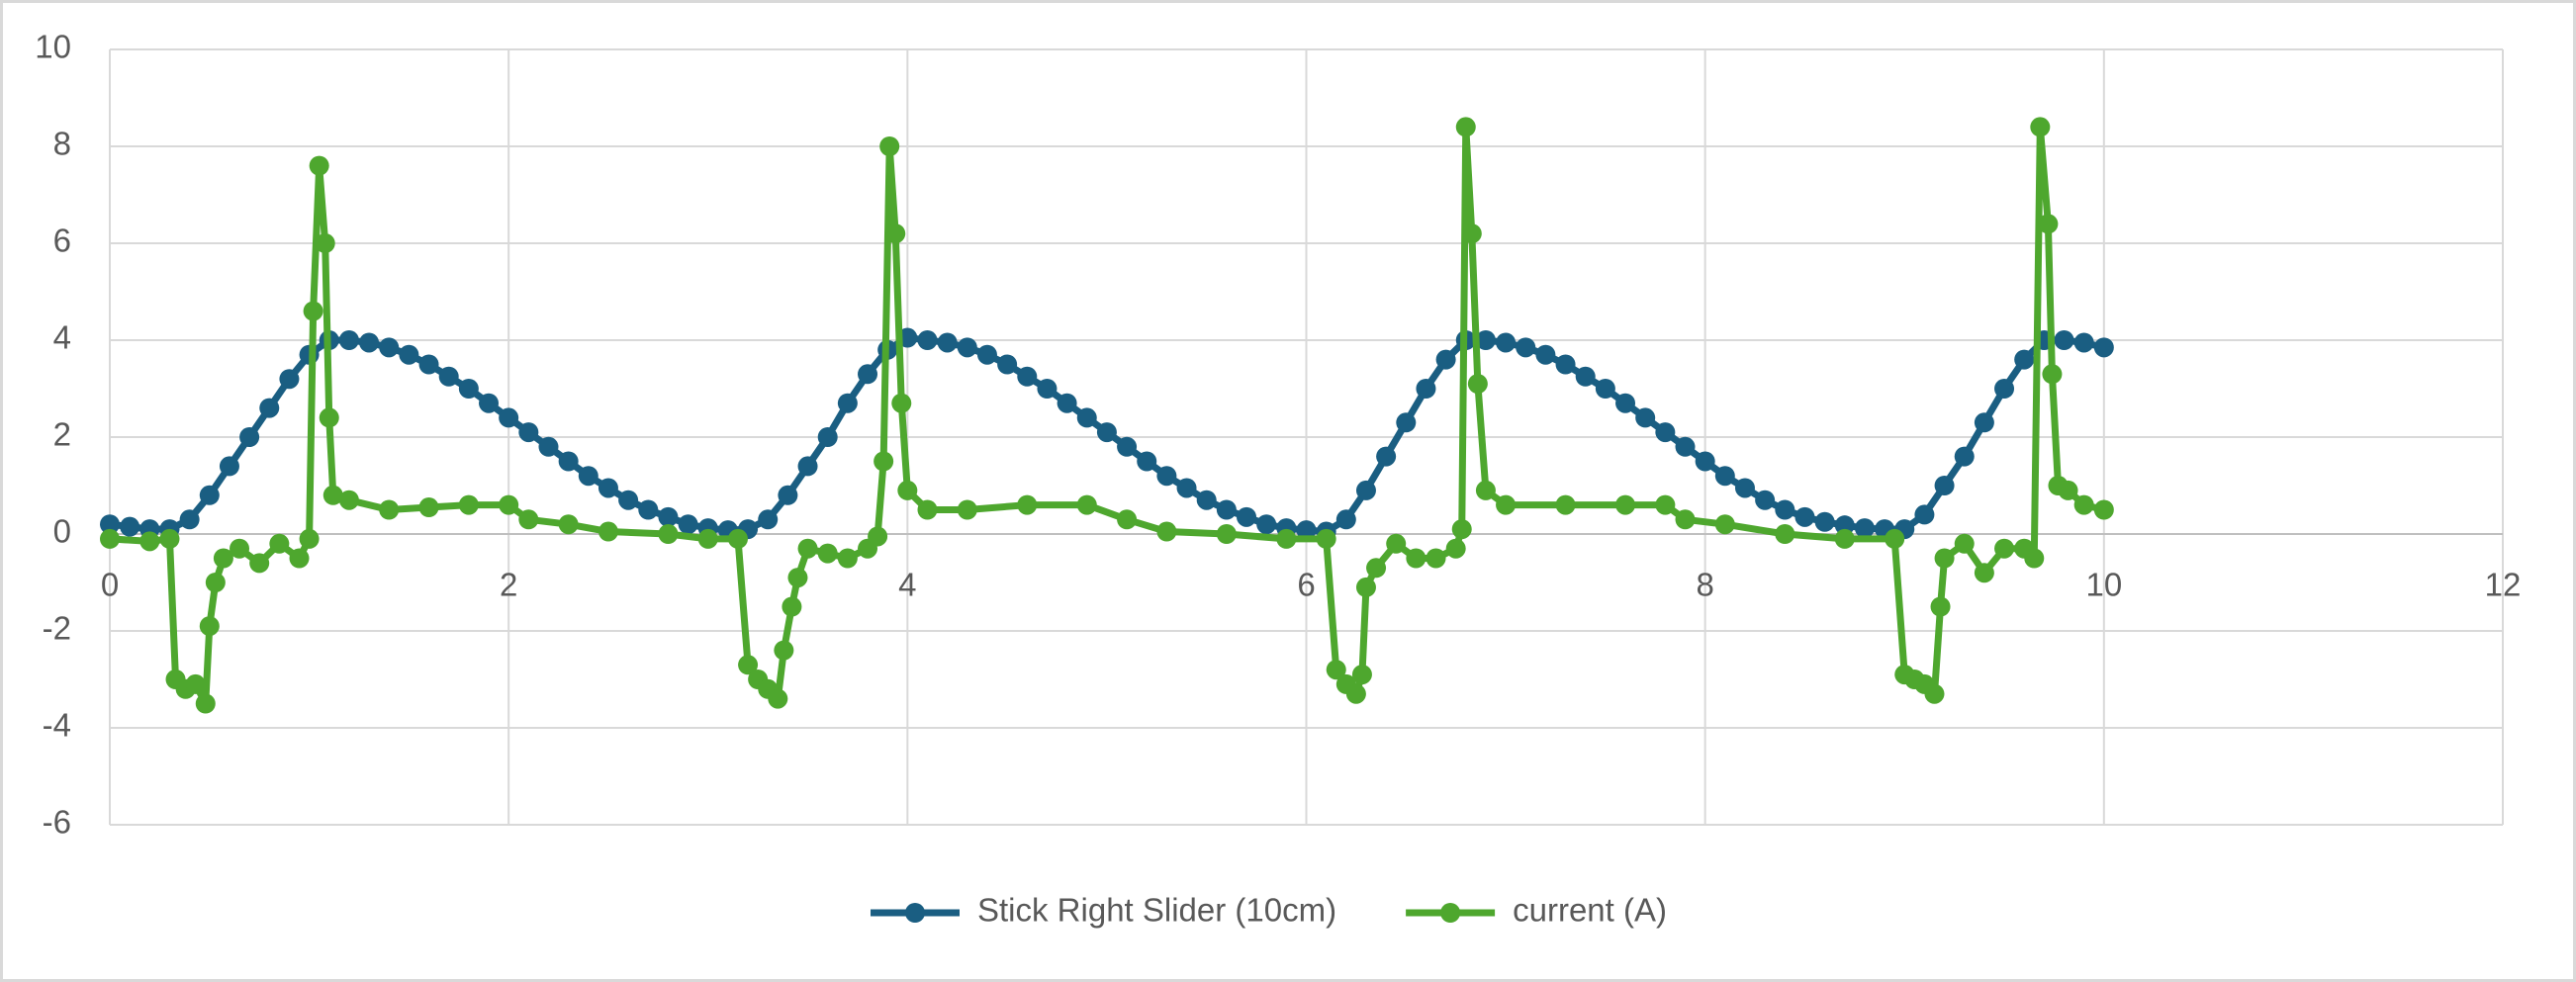  What do you see at coordinates (62, 337) in the screenshot?
I see `y-tick-label: 4` at bounding box center [62, 337].